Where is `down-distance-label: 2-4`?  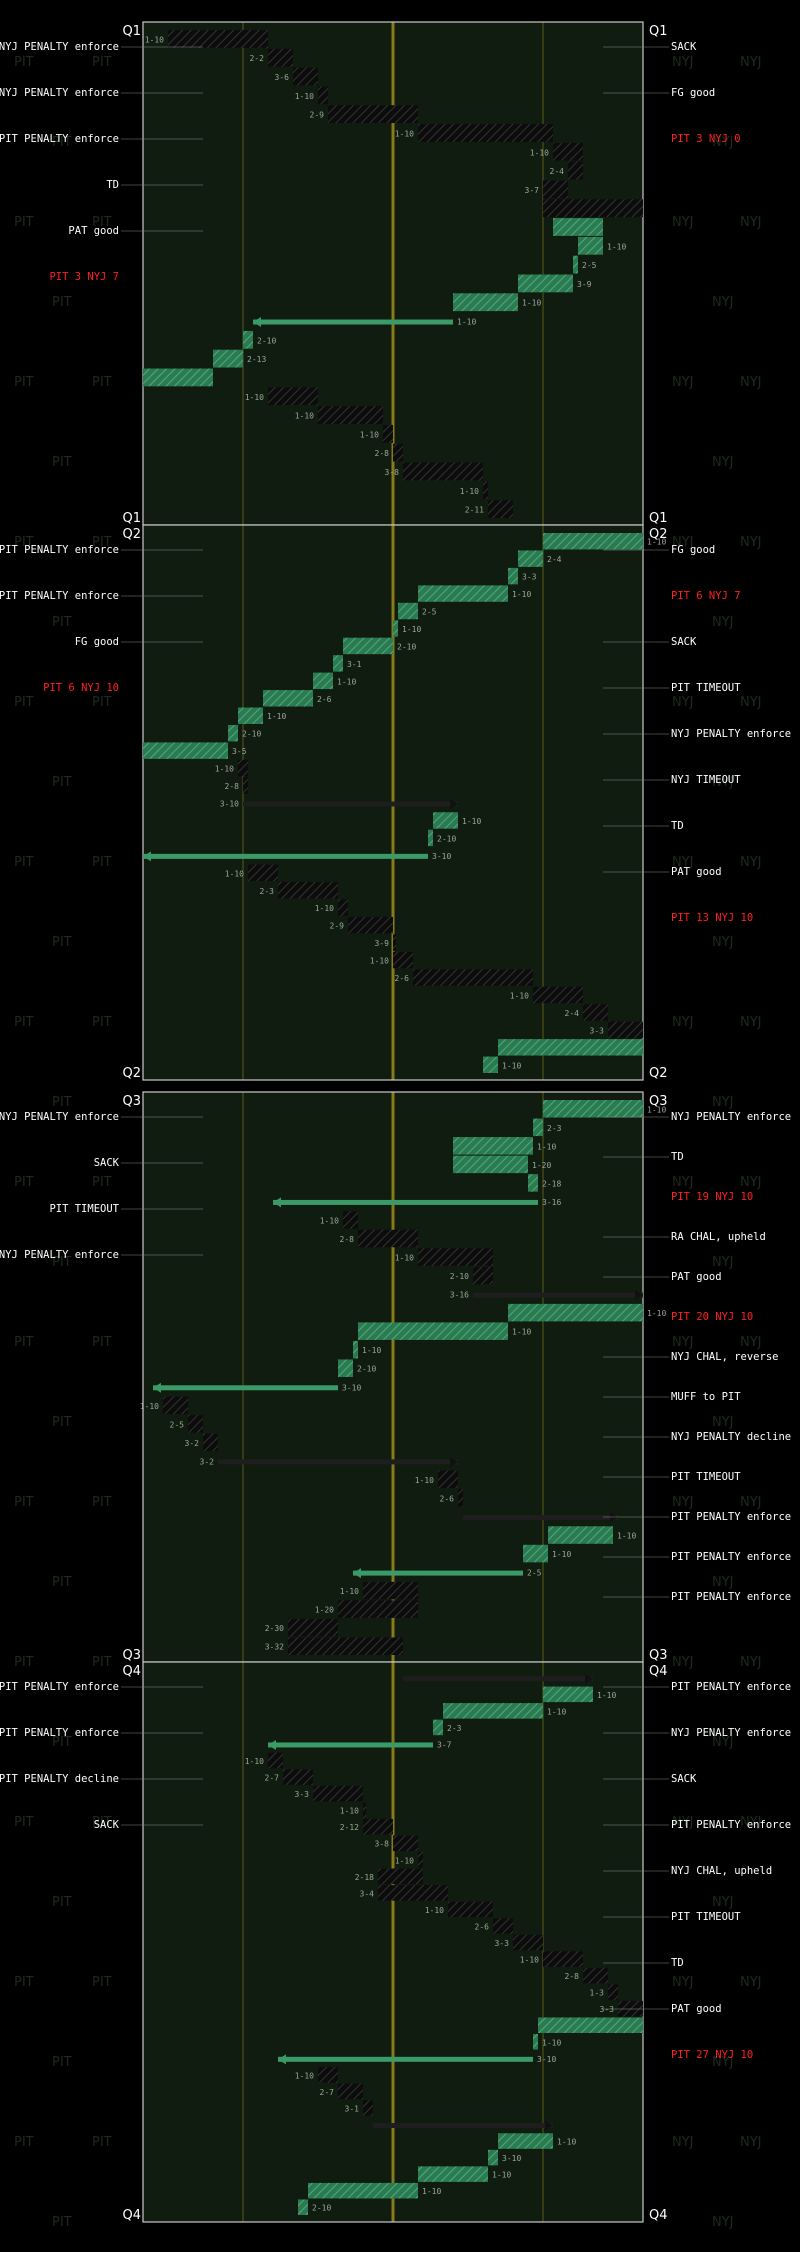
down-distance-label: 2-4 is located at coordinates (554, 559).